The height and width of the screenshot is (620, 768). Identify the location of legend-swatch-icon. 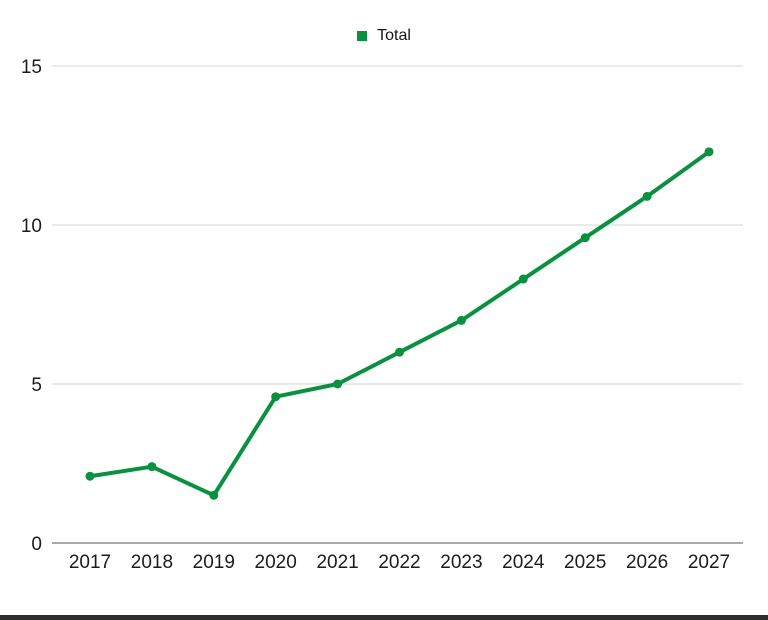
(362, 36).